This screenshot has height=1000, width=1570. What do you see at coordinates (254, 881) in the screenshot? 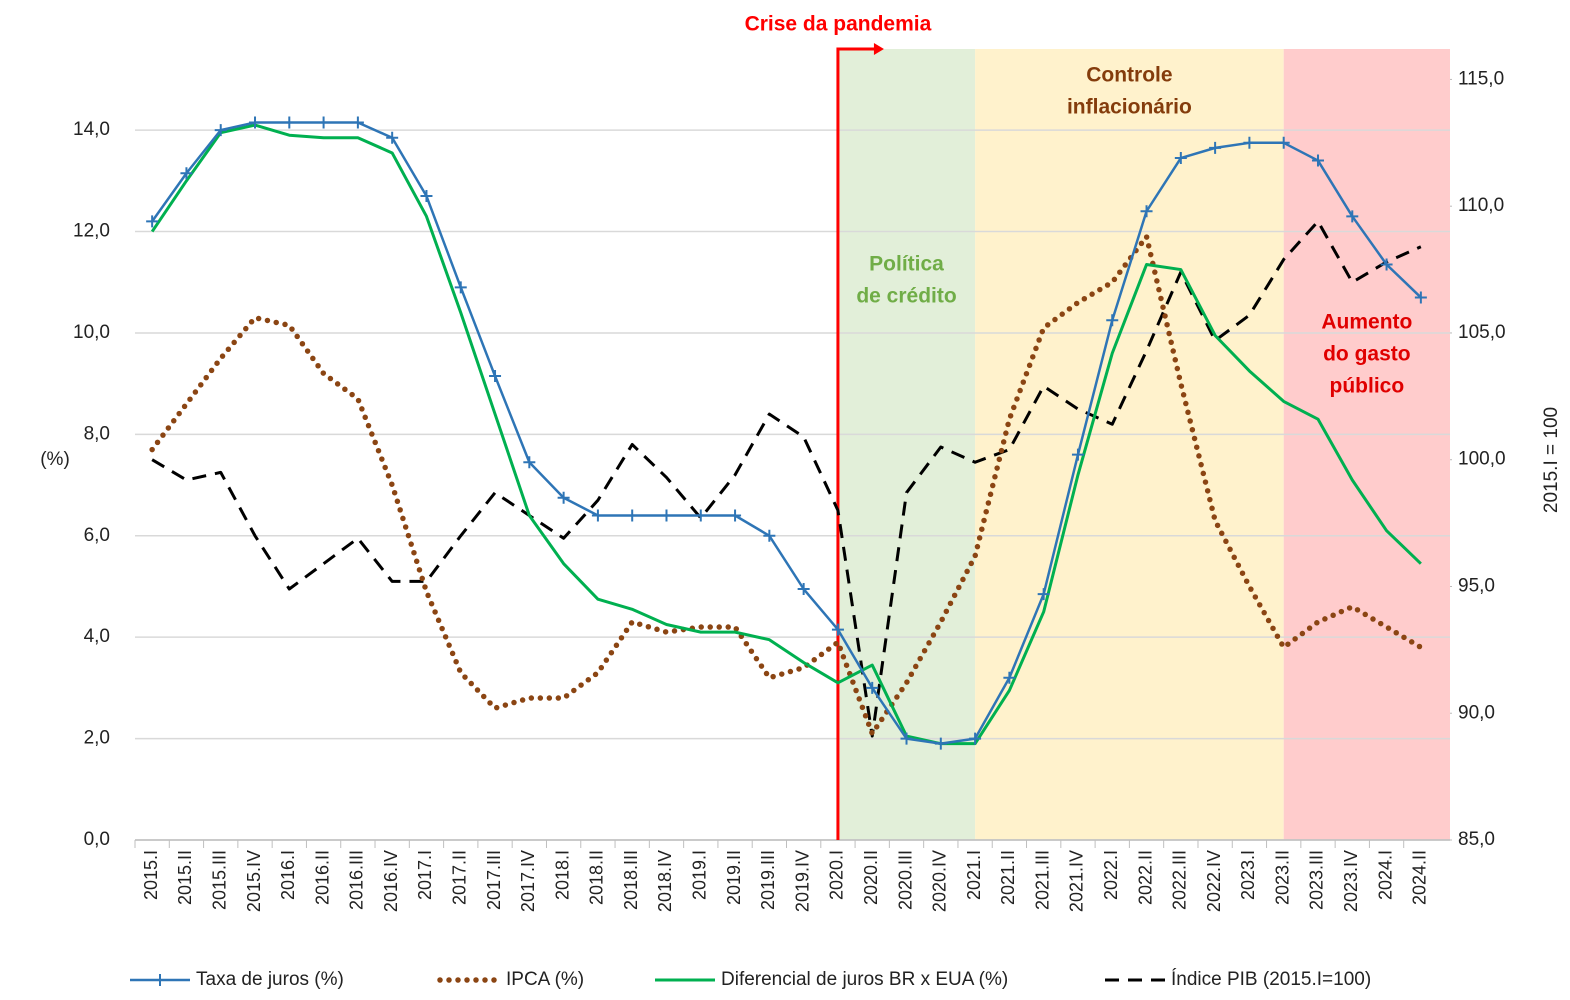
I see `x-tick-label: 2015.IV` at bounding box center [254, 881].